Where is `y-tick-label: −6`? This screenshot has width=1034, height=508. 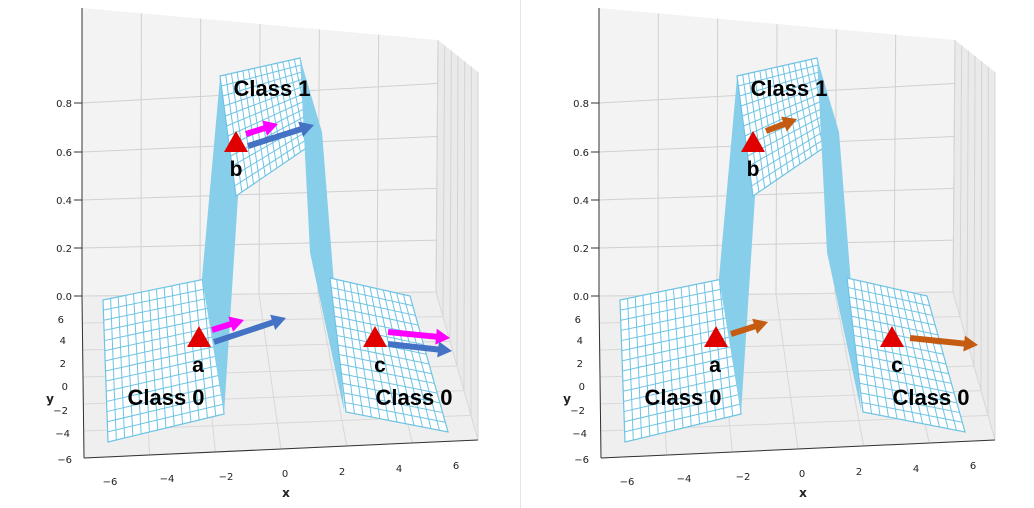 y-tick-label: −6 is located at coordinates (581, 460).